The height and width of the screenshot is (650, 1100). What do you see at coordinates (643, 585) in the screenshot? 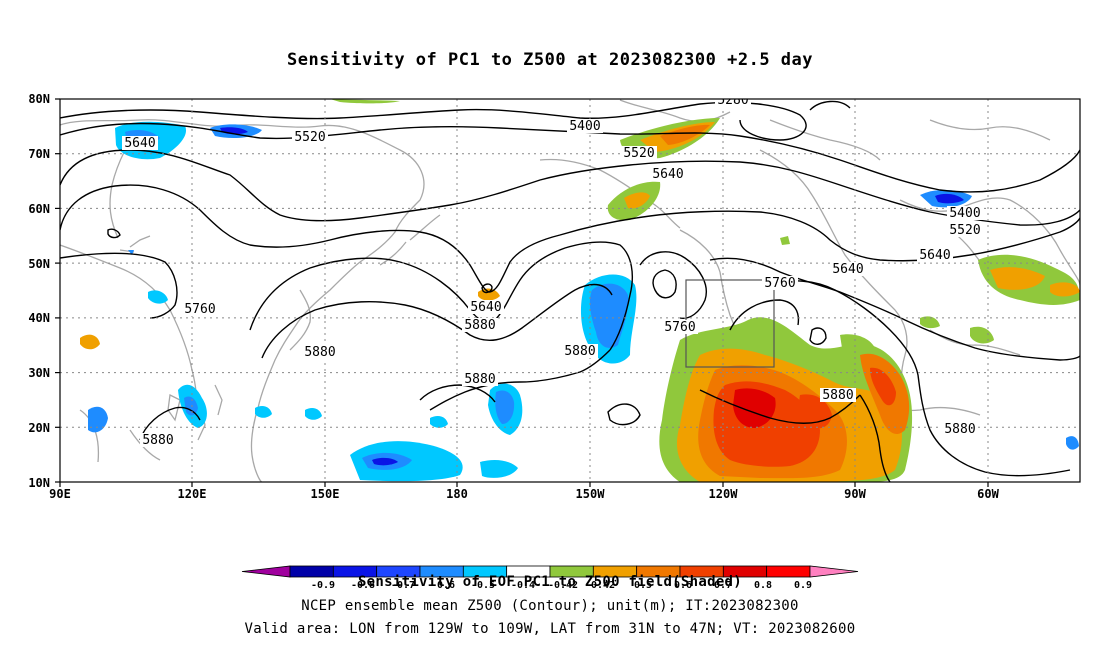
I see `colorbar-tick-label: 0.5` at bounding box center [643, 585].